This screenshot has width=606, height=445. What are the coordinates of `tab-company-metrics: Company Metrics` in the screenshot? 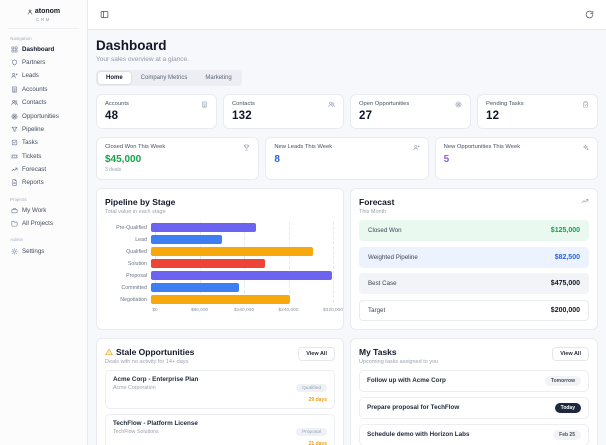 It's located at (164, 77).